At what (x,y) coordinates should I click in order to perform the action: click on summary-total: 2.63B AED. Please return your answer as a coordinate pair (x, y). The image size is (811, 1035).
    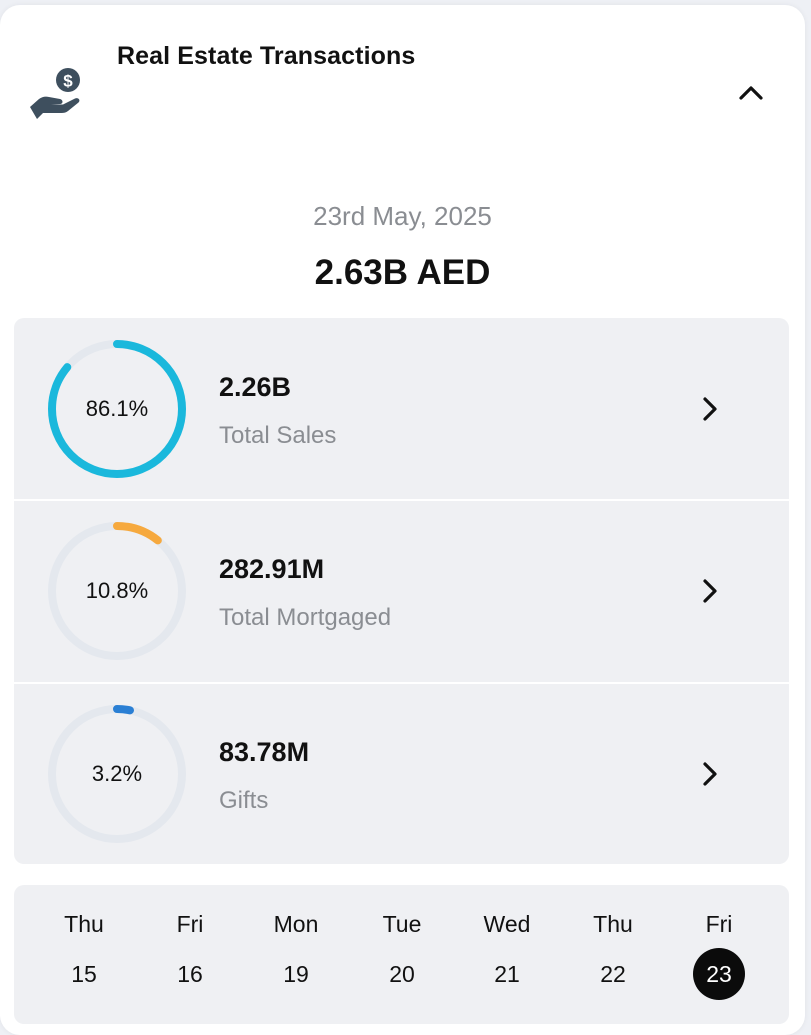
    Looking at the image, I should click on (402, 272).